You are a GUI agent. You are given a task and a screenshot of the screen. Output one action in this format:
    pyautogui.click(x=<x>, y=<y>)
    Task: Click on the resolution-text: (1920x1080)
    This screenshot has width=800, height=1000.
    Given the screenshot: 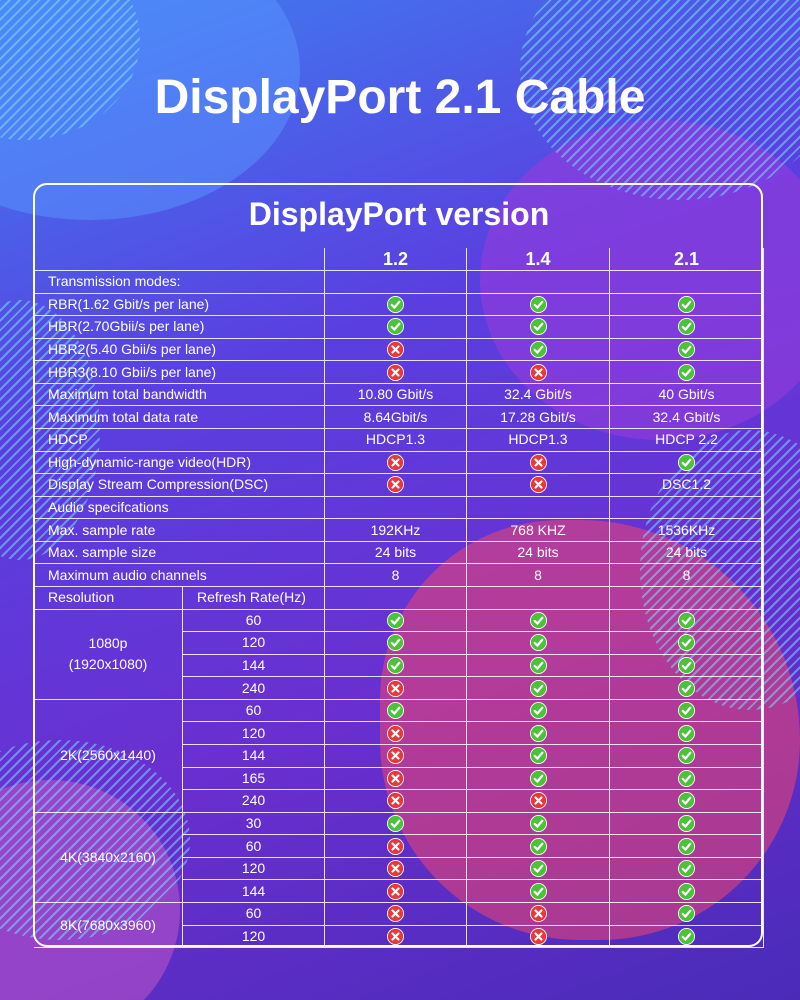 What is the action you would take?
    pyautogui.click(x=108, y=664)
    